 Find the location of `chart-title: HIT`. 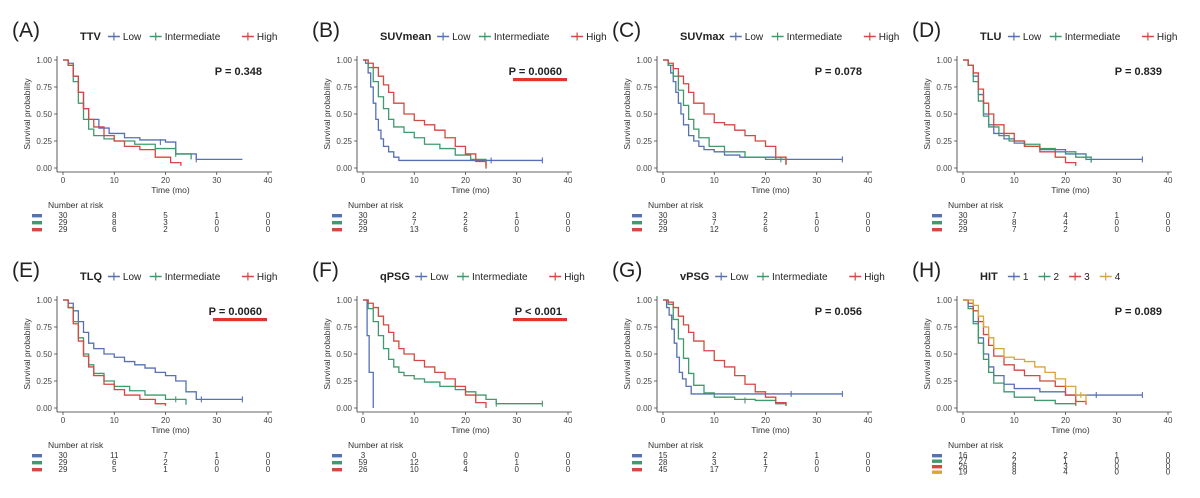

chart-title: HIT is located at coordinates (989, 277).